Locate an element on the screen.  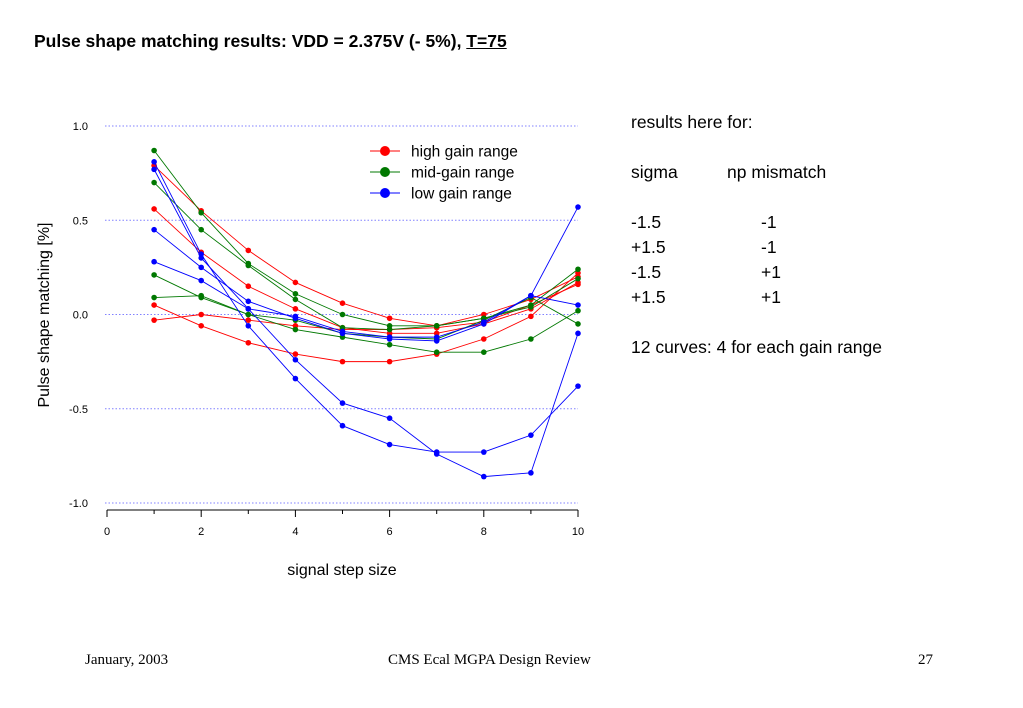
x-axis-label: signal step size is located at coordinates (341, 570).